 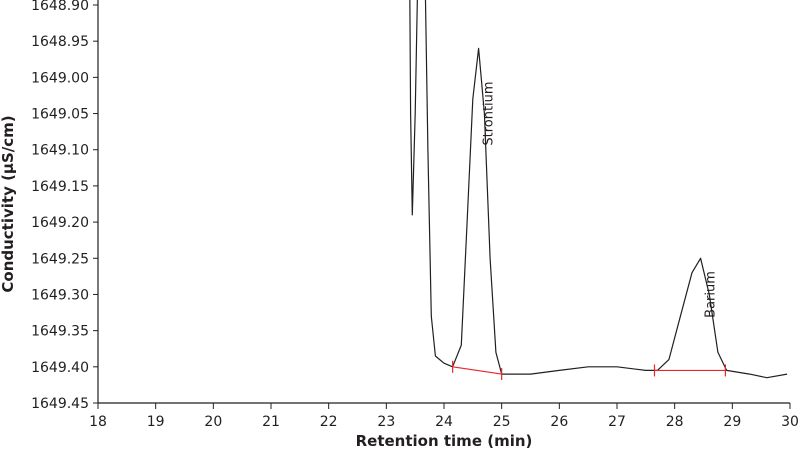 What do you see at coordinates (60, 115) in the screenshot?
I see `y-tick-label: 1649.05` at bounding box center [60, 115].